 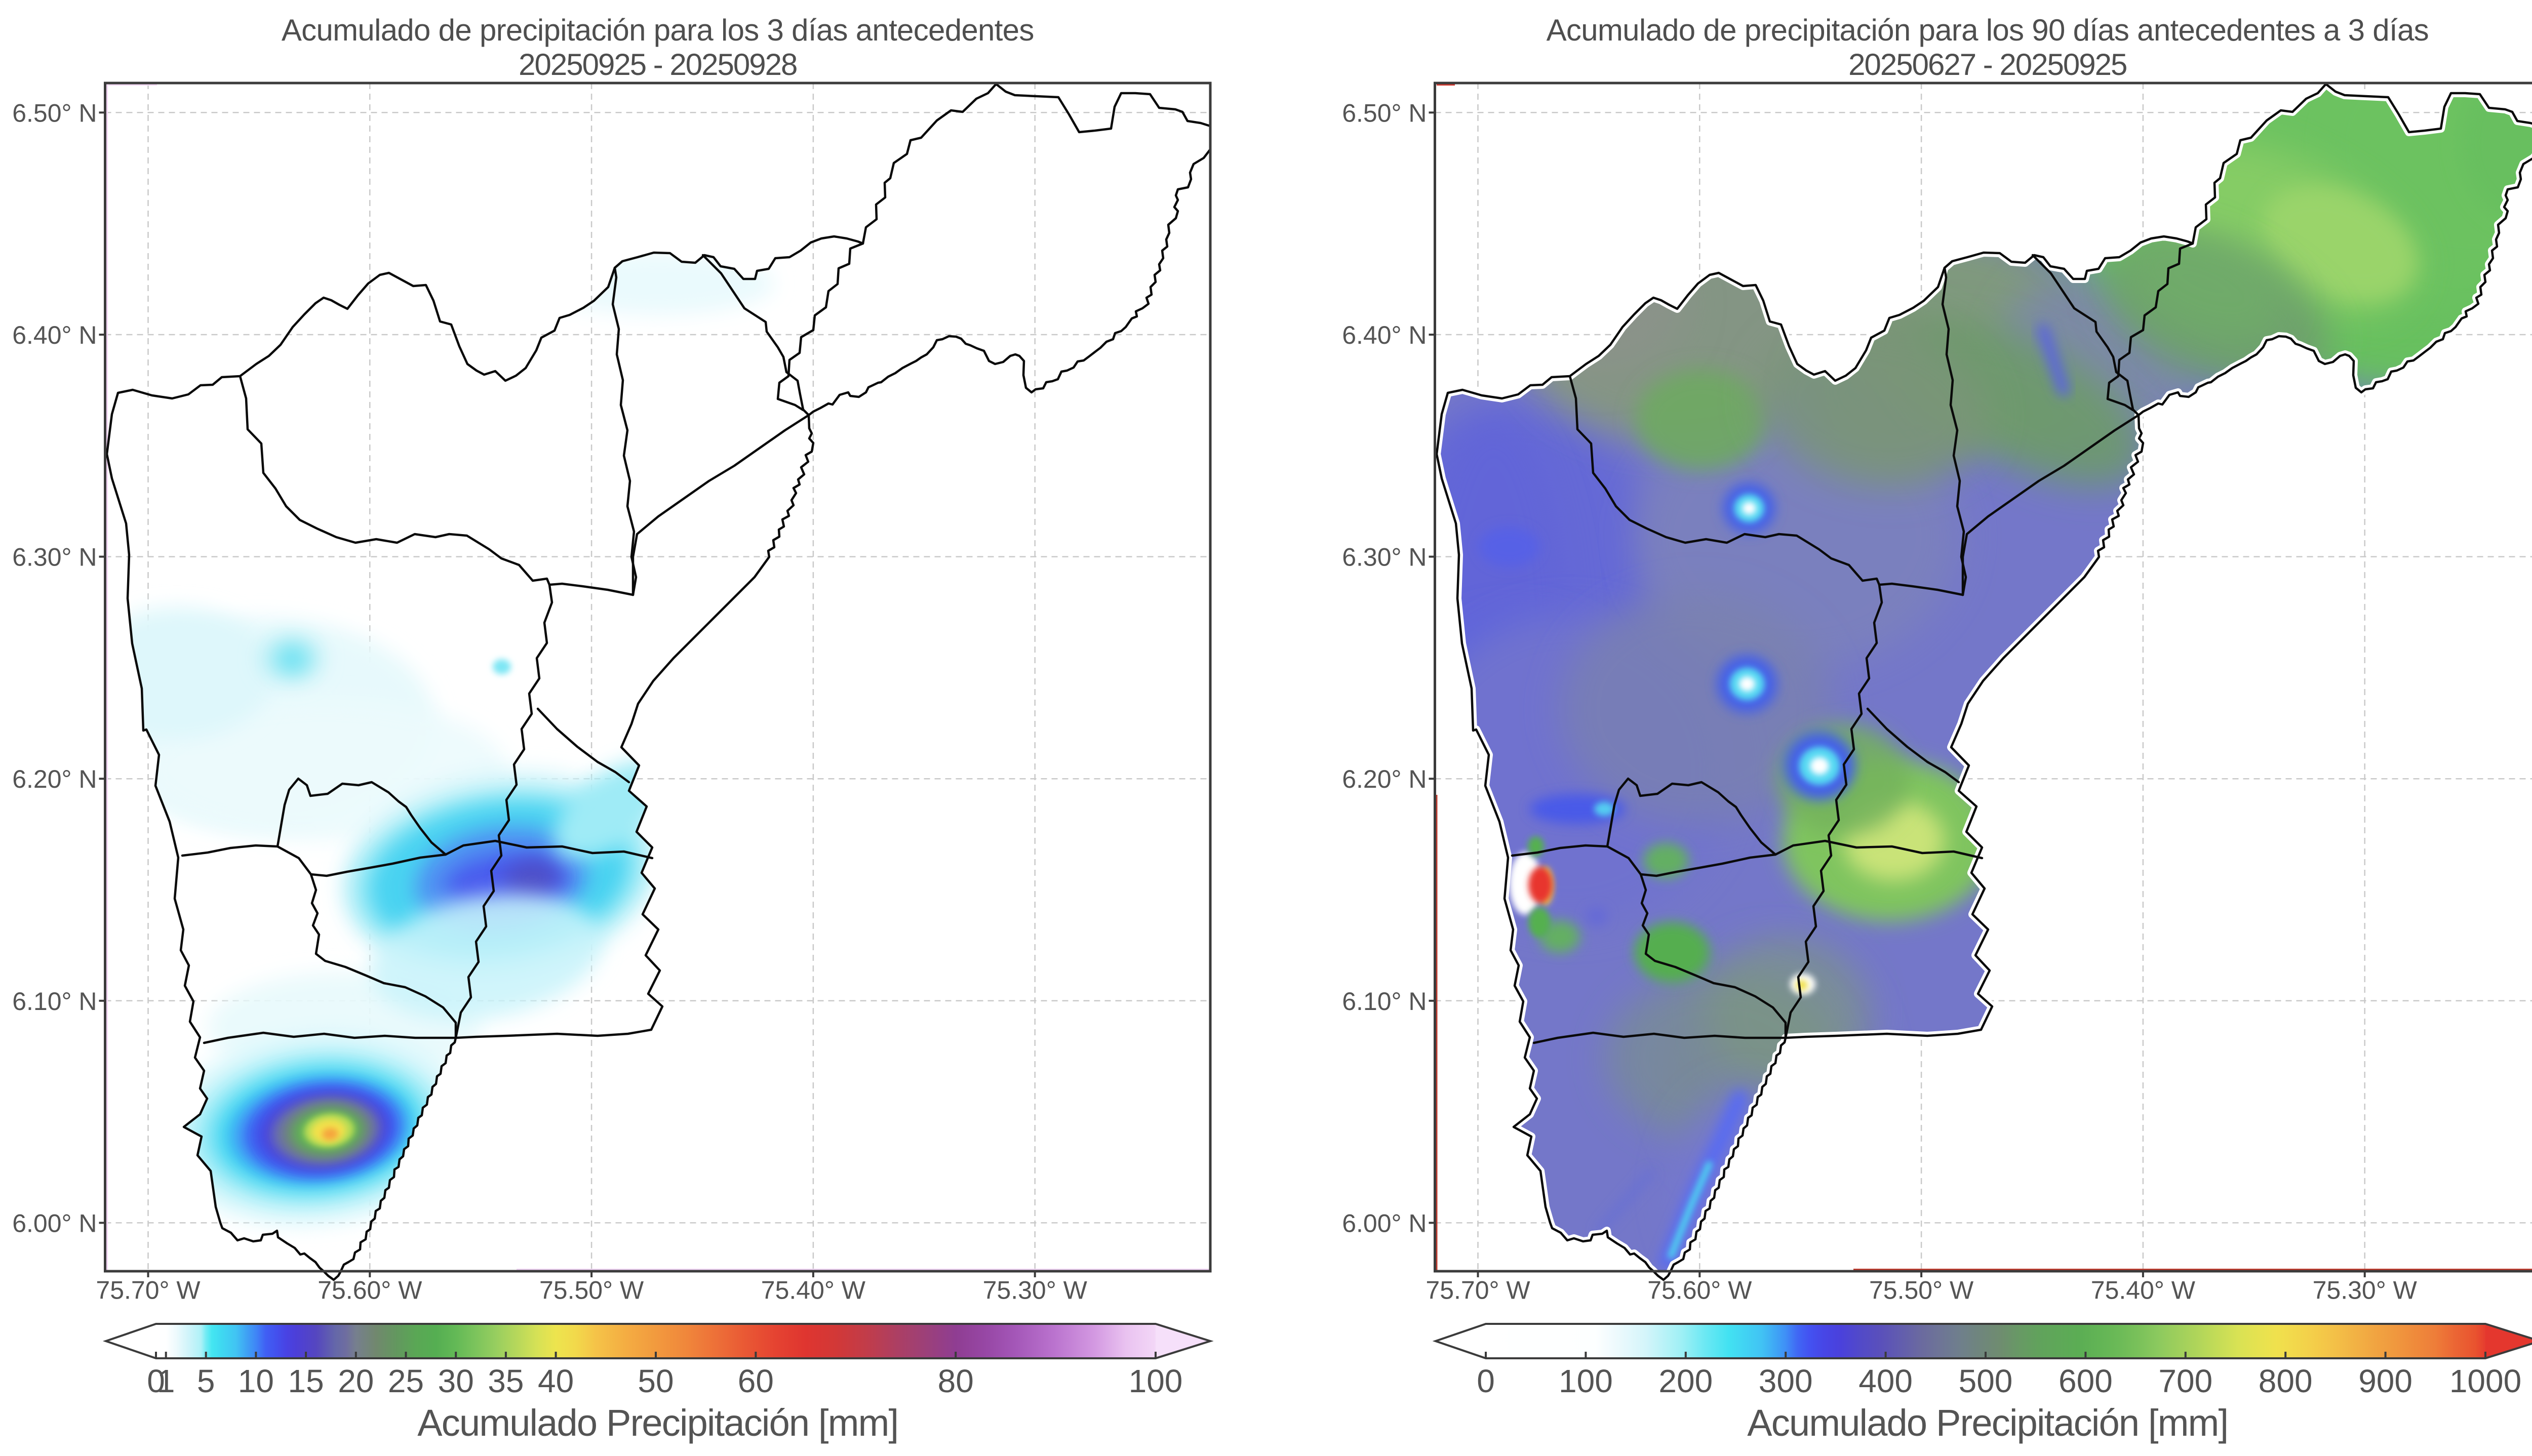 I want to click on svg-text: 80, so click(x=956, y=1381).